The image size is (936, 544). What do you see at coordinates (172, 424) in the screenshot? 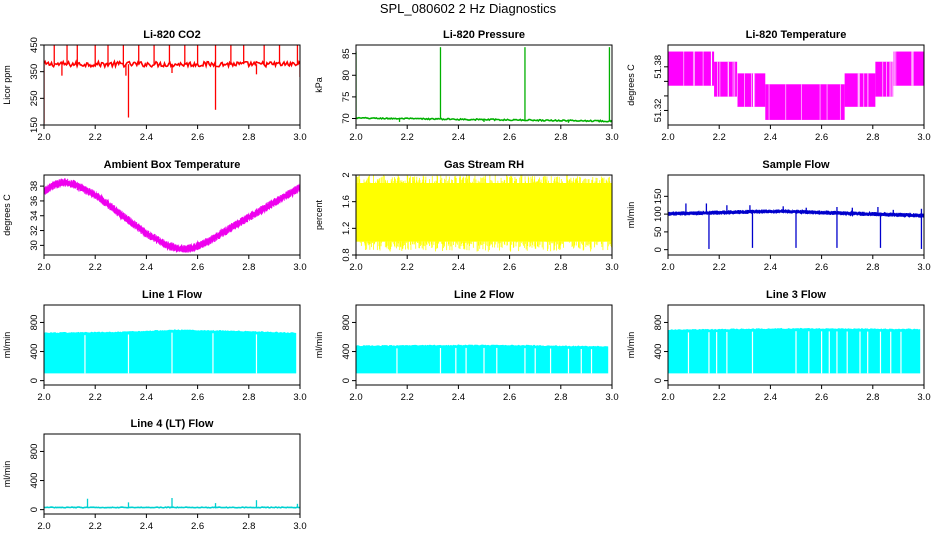
I see `chart-title: Line 4 (LT) Flow` at bounding box center [172, 424].